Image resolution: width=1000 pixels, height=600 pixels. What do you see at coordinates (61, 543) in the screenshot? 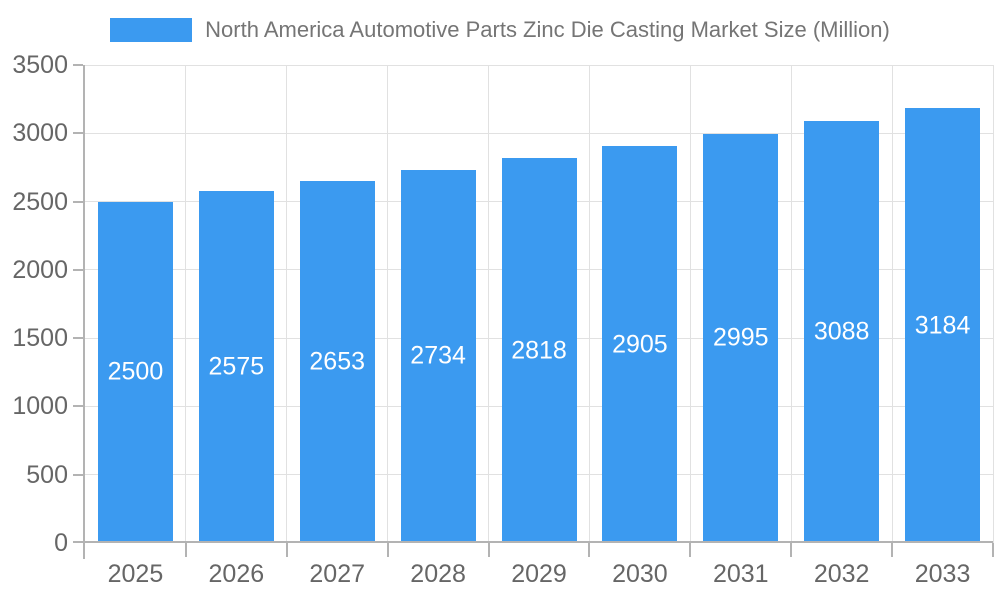
I see `y-tick-label: 0` at bounding box center [61, 543].